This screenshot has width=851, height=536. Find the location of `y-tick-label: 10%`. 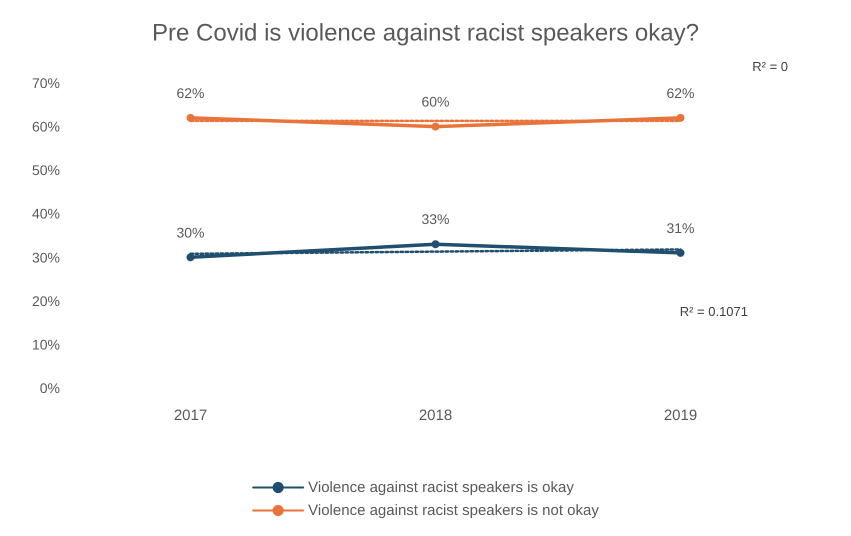

y-tick-label: 10% is located at coordinates (46, 344).